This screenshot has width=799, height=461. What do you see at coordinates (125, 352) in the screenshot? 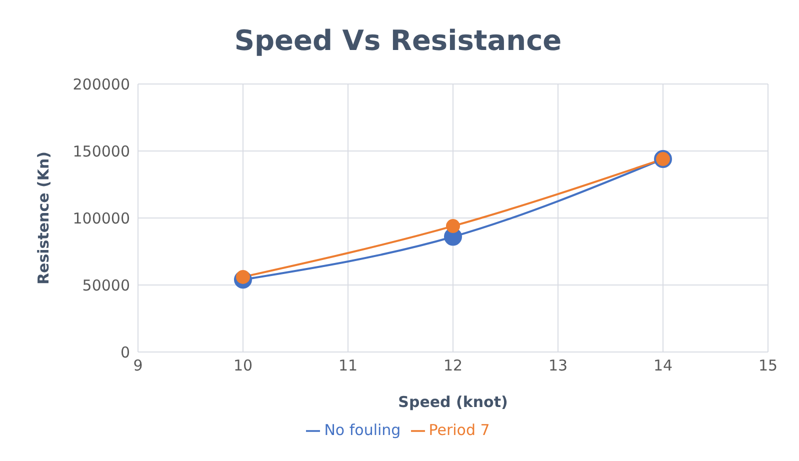
I see `y-tick-label: 0` at bounding box center [125, 352].